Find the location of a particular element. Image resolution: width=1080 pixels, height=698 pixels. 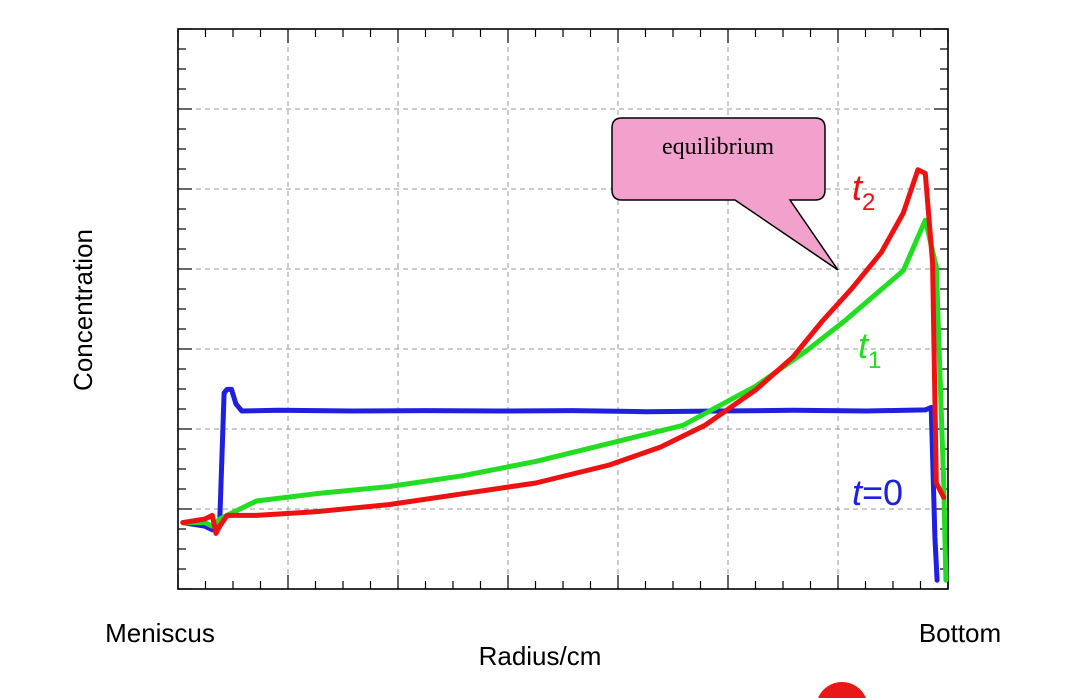

y-axis-label: Concentration is located at coordinates (83, 310).